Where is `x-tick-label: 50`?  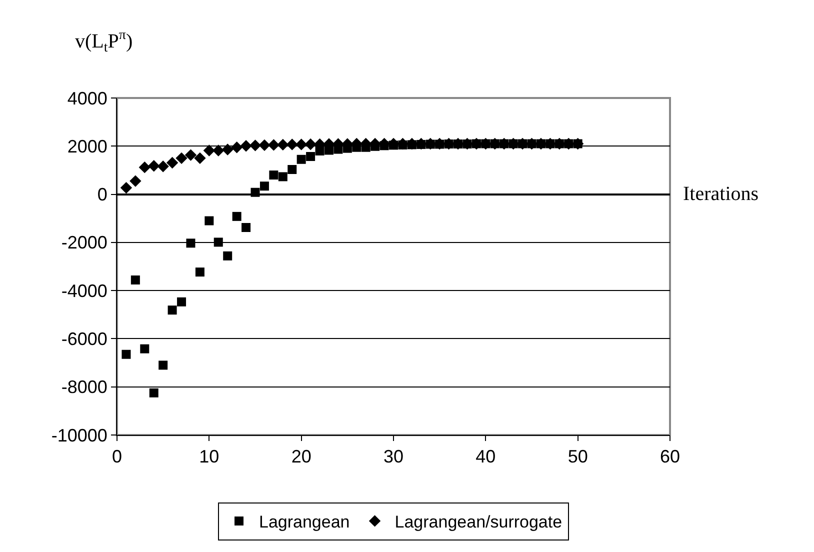
x-tick-label: 50 is located at coordinates (578, 456).